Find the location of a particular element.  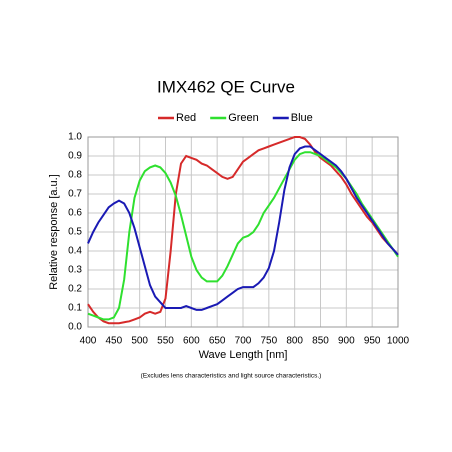

x-tick-label: 850 is located at coordinates (320, 341).